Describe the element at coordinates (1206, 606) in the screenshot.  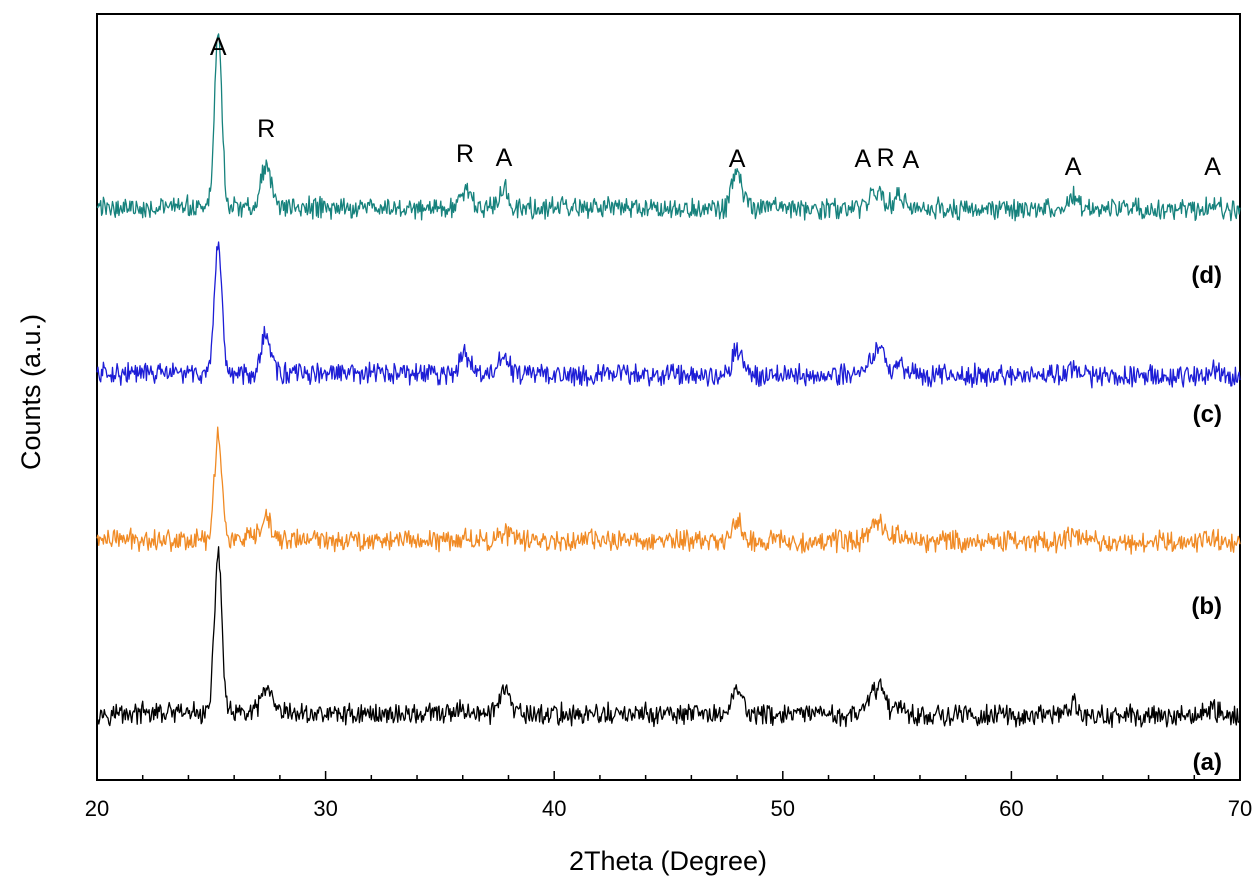
I see `curve-label-b: (b)` at that location.